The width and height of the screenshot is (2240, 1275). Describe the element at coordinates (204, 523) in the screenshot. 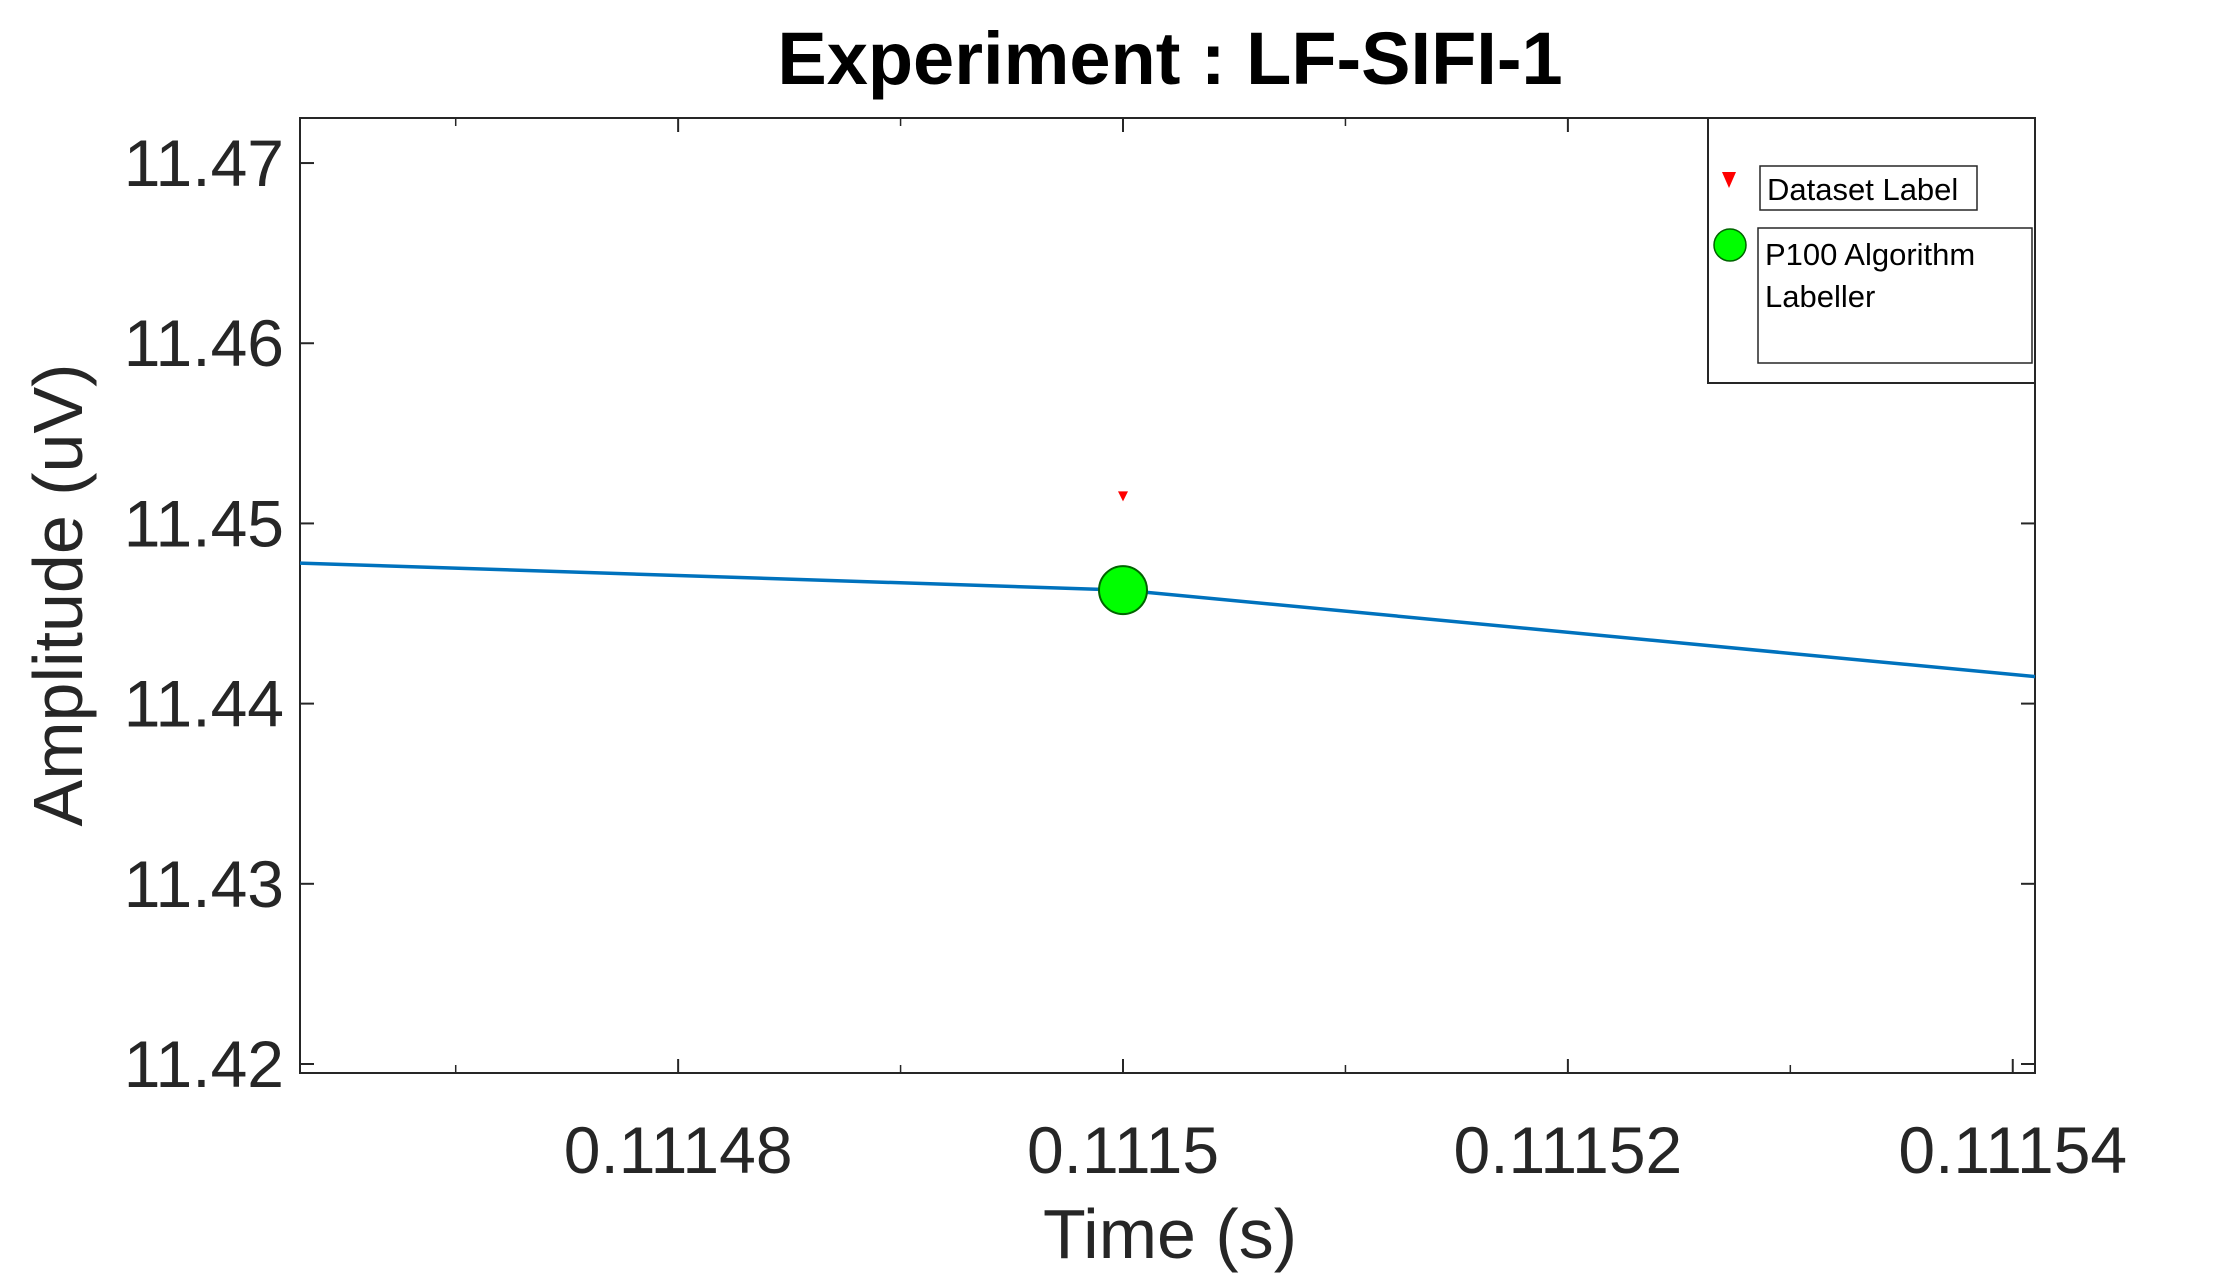

I see `y-tick-label: 11.45` at that location.